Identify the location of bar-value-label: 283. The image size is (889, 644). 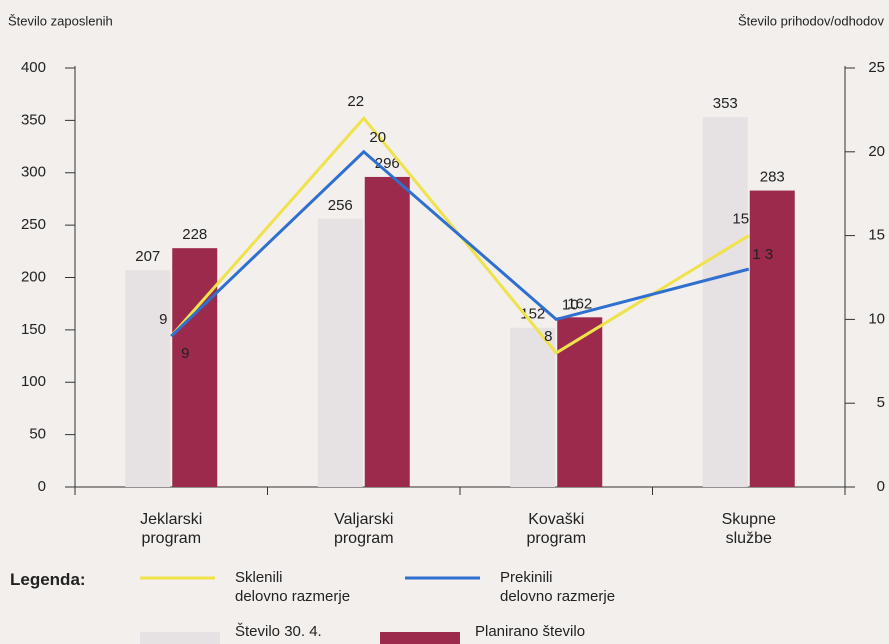
(772, 177).